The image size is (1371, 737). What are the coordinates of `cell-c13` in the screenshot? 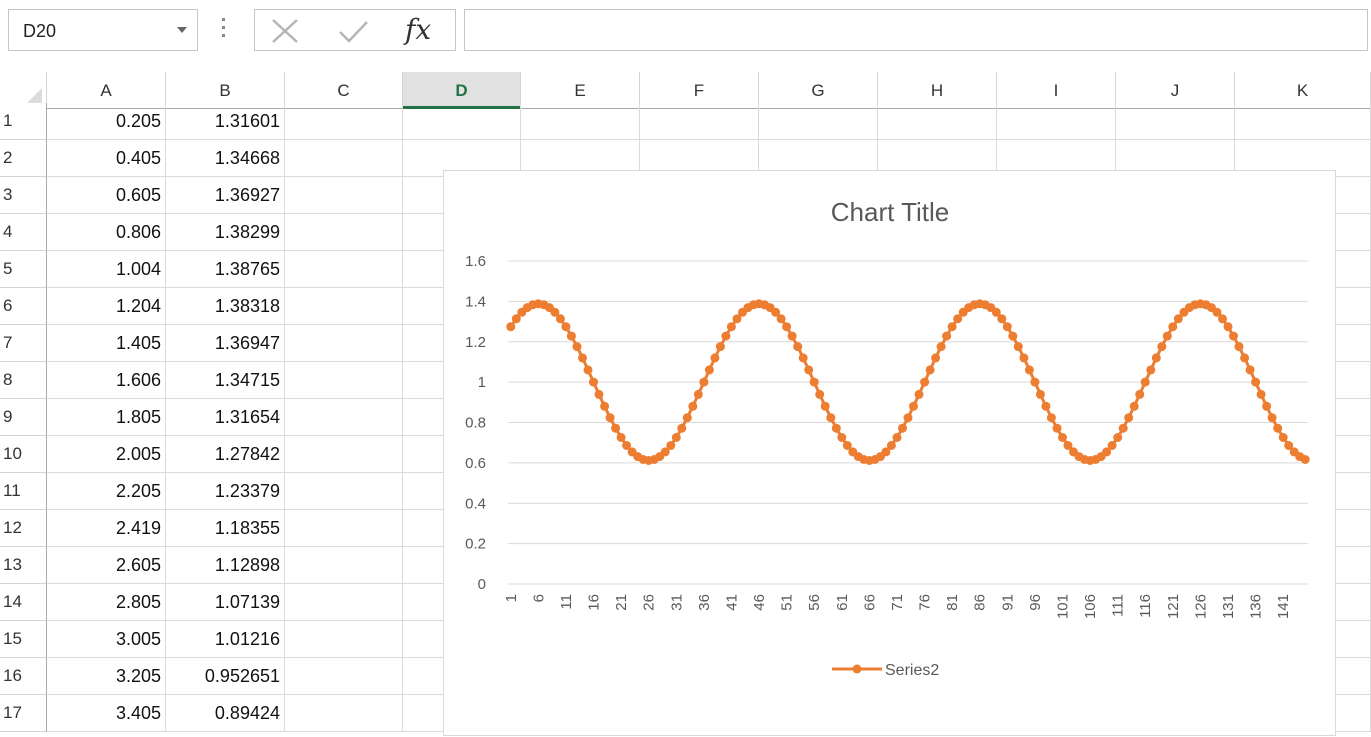 It's located at (344, 565).